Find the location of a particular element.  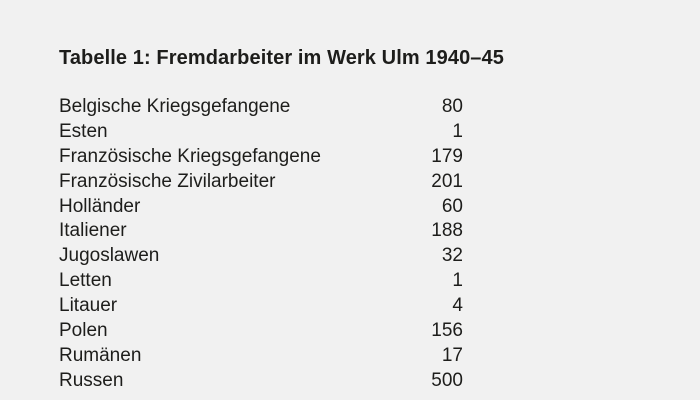

worker-count: 80 is located at coordinates (452, 106).